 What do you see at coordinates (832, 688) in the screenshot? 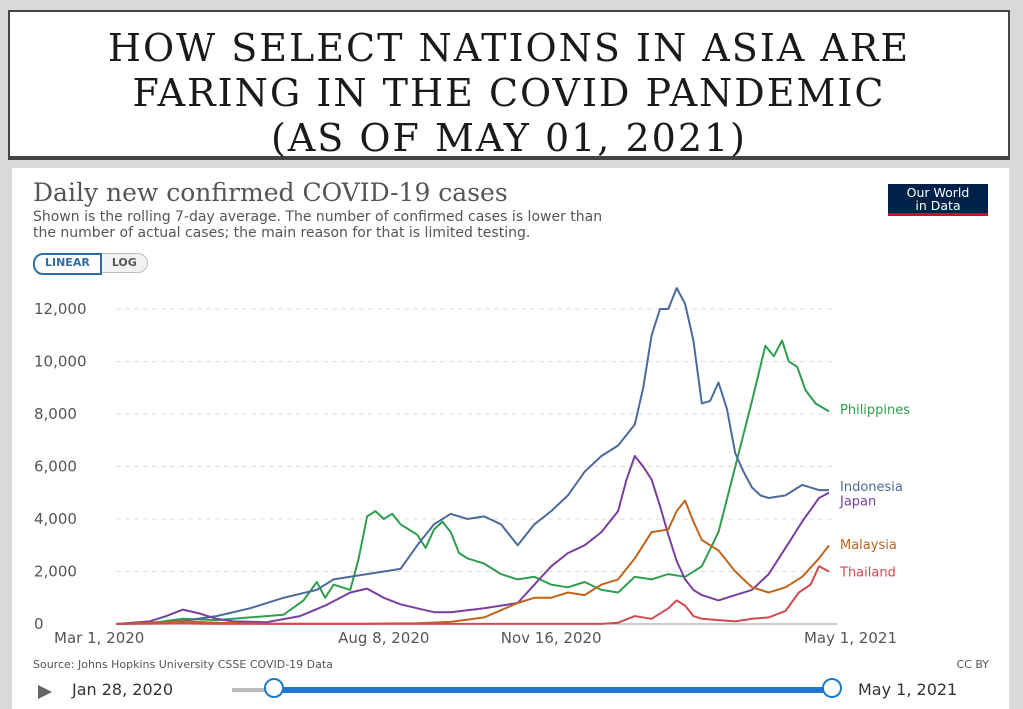
I see `timeline-end-handle` at bounding box center [832, 688].